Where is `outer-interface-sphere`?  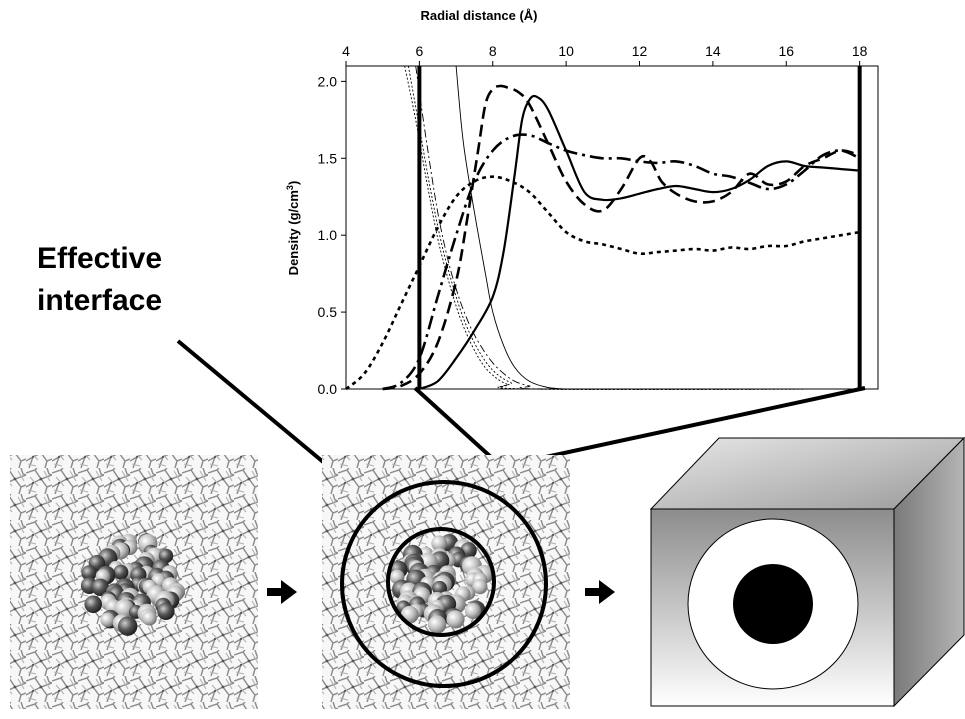
outer-interface-sphere is located at coordinates (444, 584).